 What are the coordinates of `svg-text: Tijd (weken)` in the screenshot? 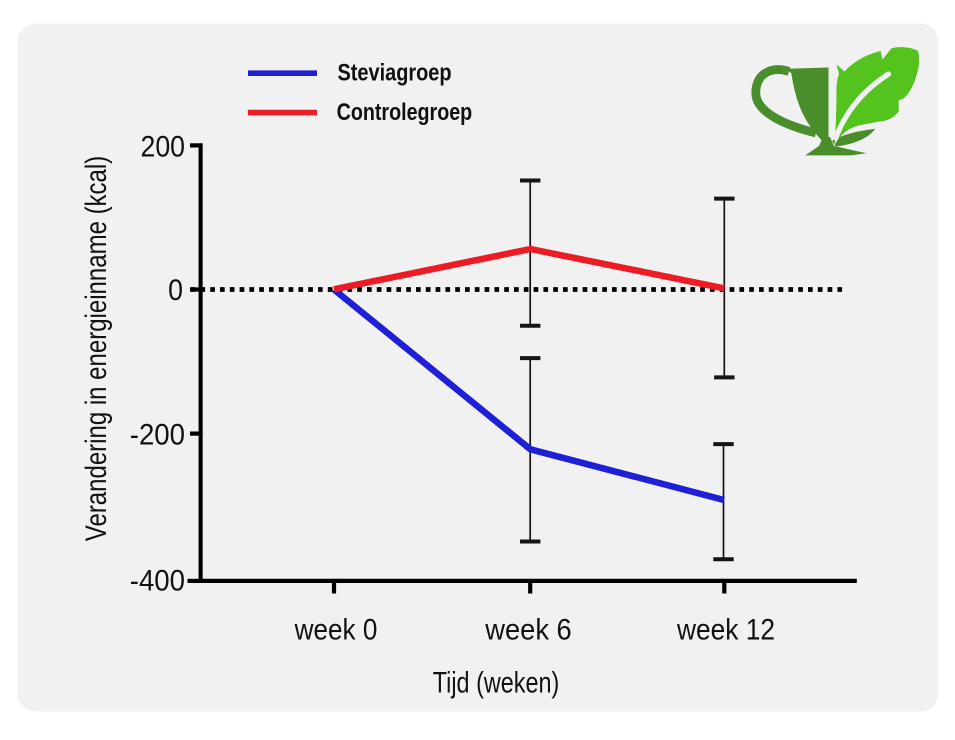 It's located at (496, 682).